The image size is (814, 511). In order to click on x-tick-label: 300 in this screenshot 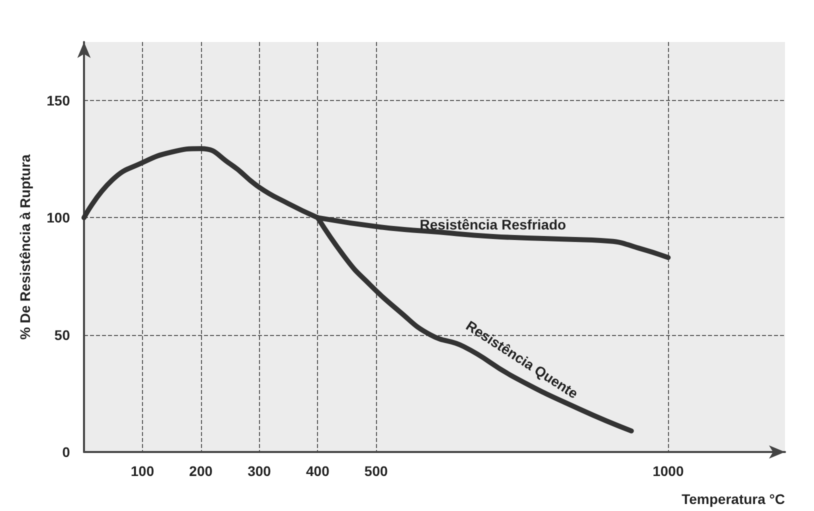, I will do `click(260, 471)`.